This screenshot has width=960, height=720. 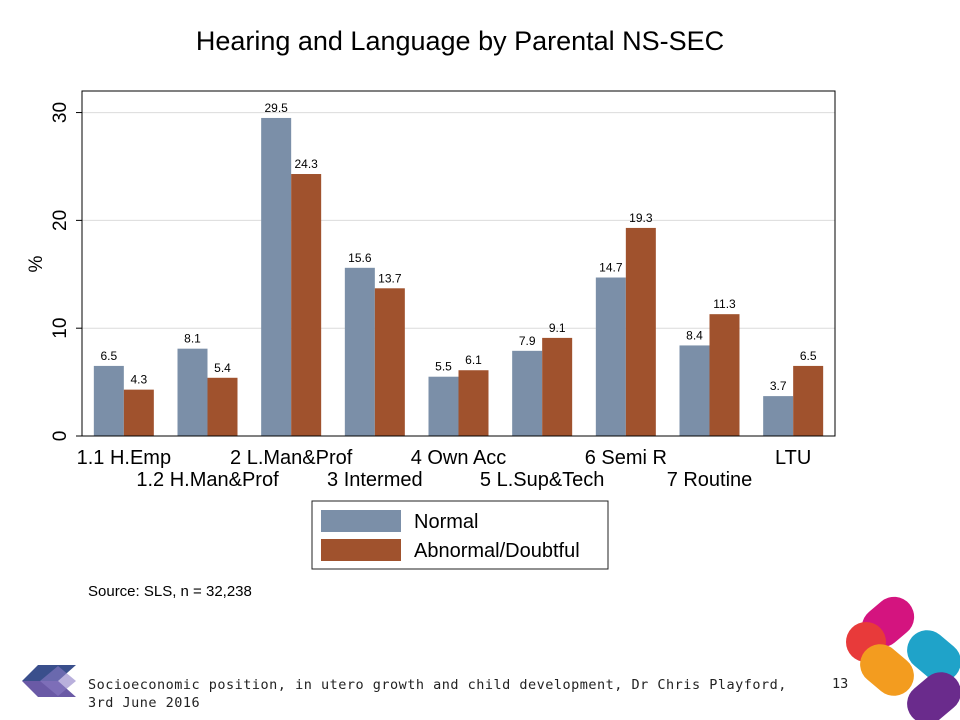 What do you see at coordinates (443, 367) in the screenshot?
I see `data-label: 5.5` at bounding box center [443, 367].